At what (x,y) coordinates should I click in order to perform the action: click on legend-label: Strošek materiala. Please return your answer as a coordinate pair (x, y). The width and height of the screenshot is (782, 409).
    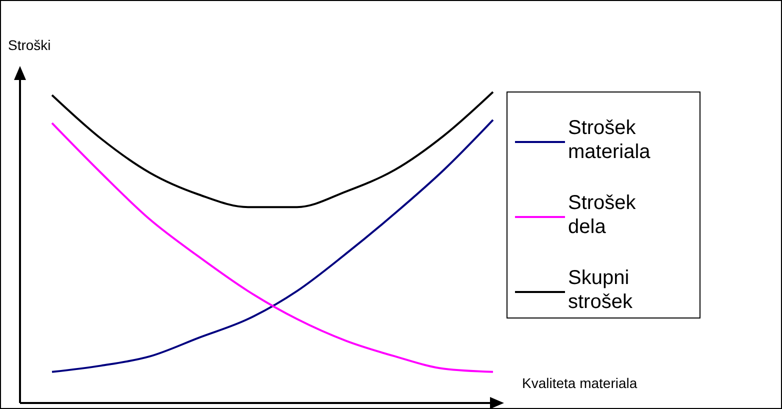
    Looking at the image, I should click on (610, 140).